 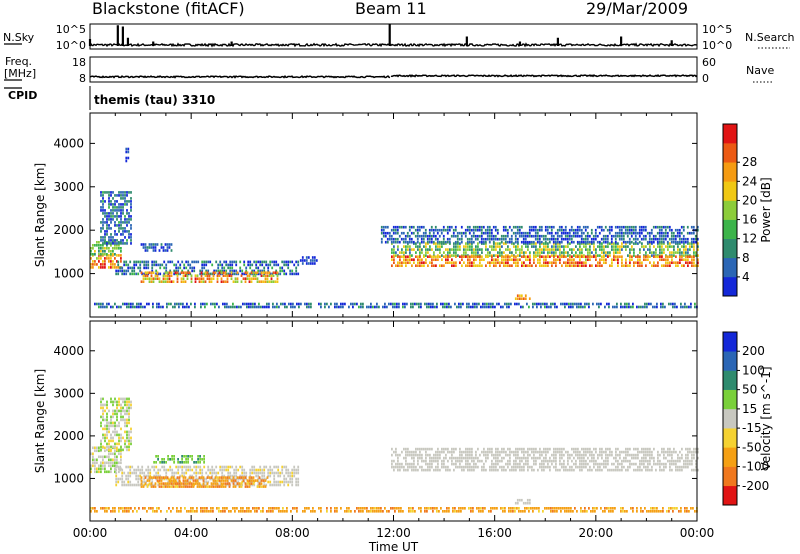 What do you see at coordinates (749, 239) in the screenshot?
I see `power-cbtick-label-2: 12` at bounding box center [749, 239].